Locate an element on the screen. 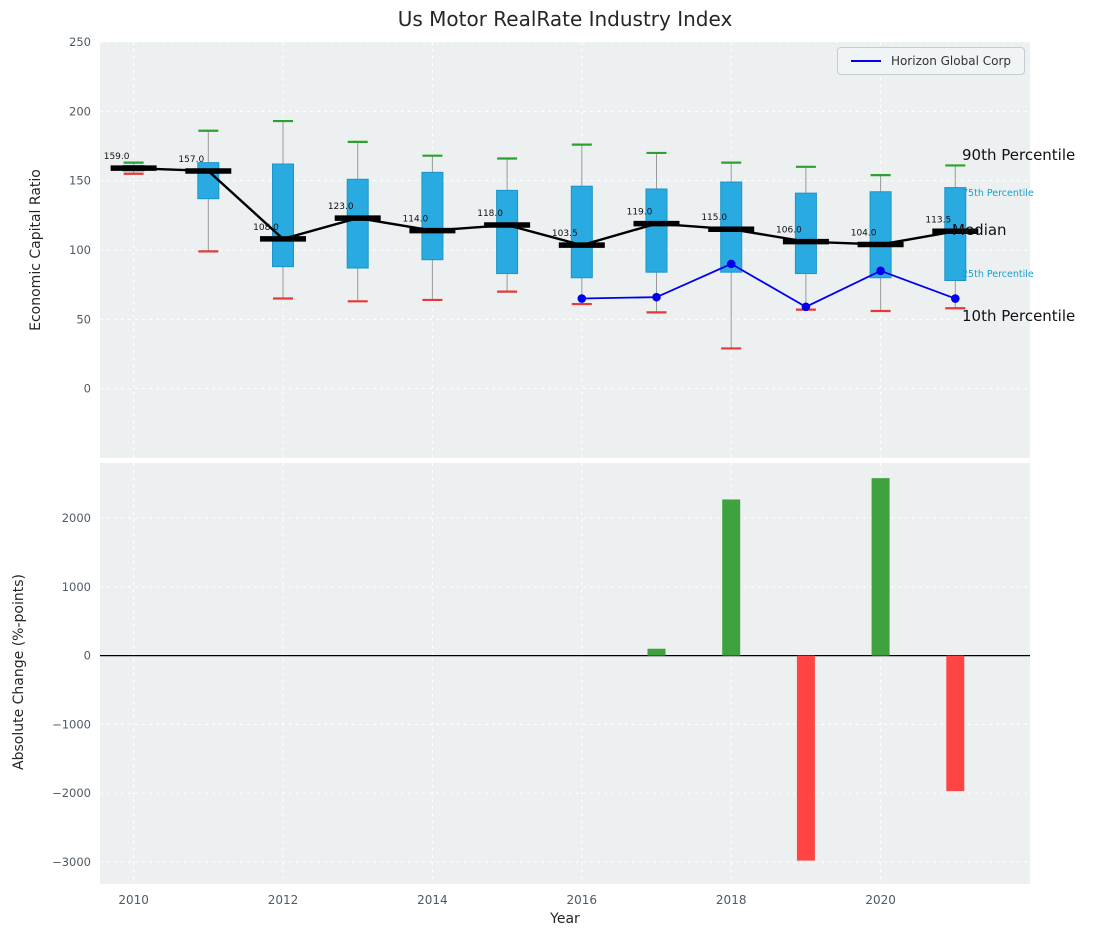 The height and width of the screenshot is (942, 1098). annotation-10th-percentile: 10th Percentile is located at coordinates (1019, 316).